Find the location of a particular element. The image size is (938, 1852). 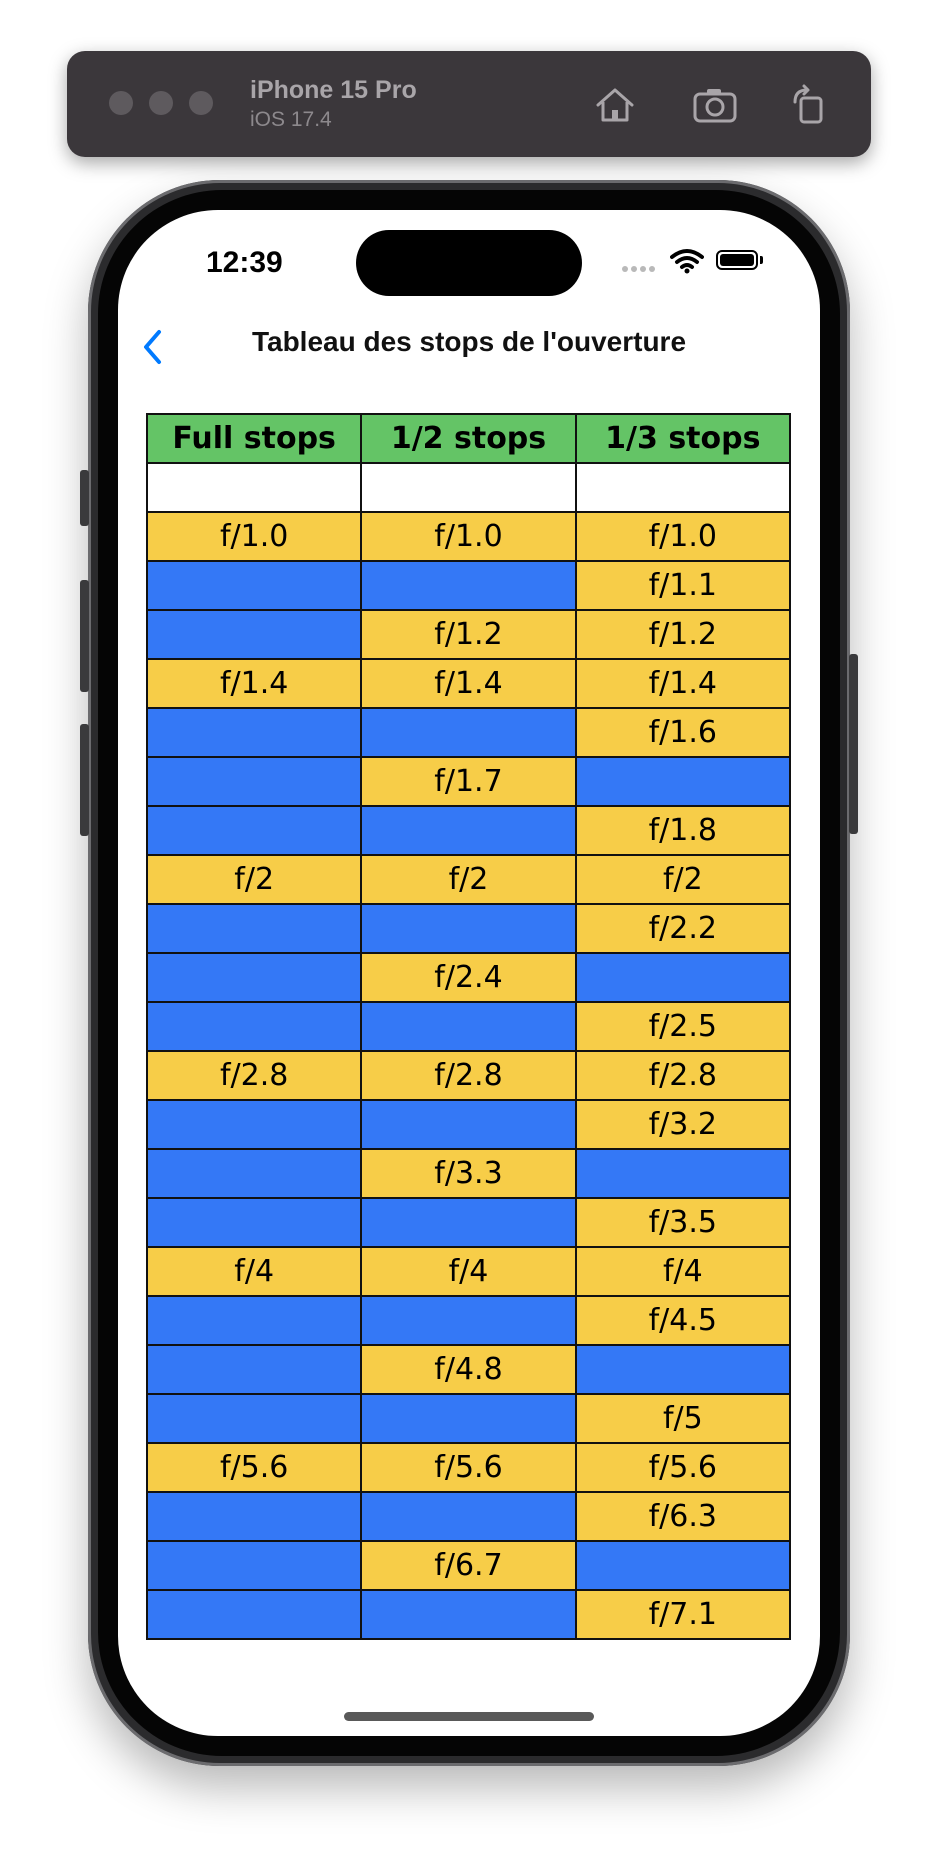

table-cell: f/4.5 is located at coordinates (683, 1320).